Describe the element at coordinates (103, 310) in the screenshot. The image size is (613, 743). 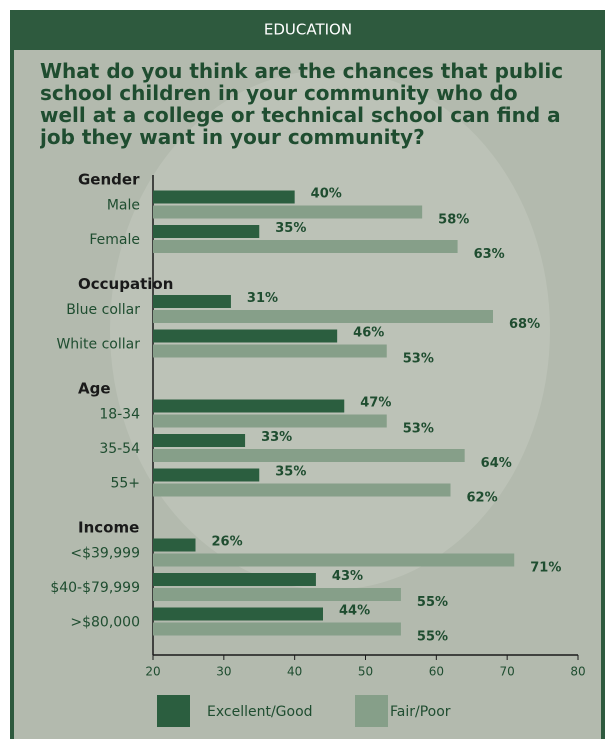
I see `category-label: Blue collar` at that location.